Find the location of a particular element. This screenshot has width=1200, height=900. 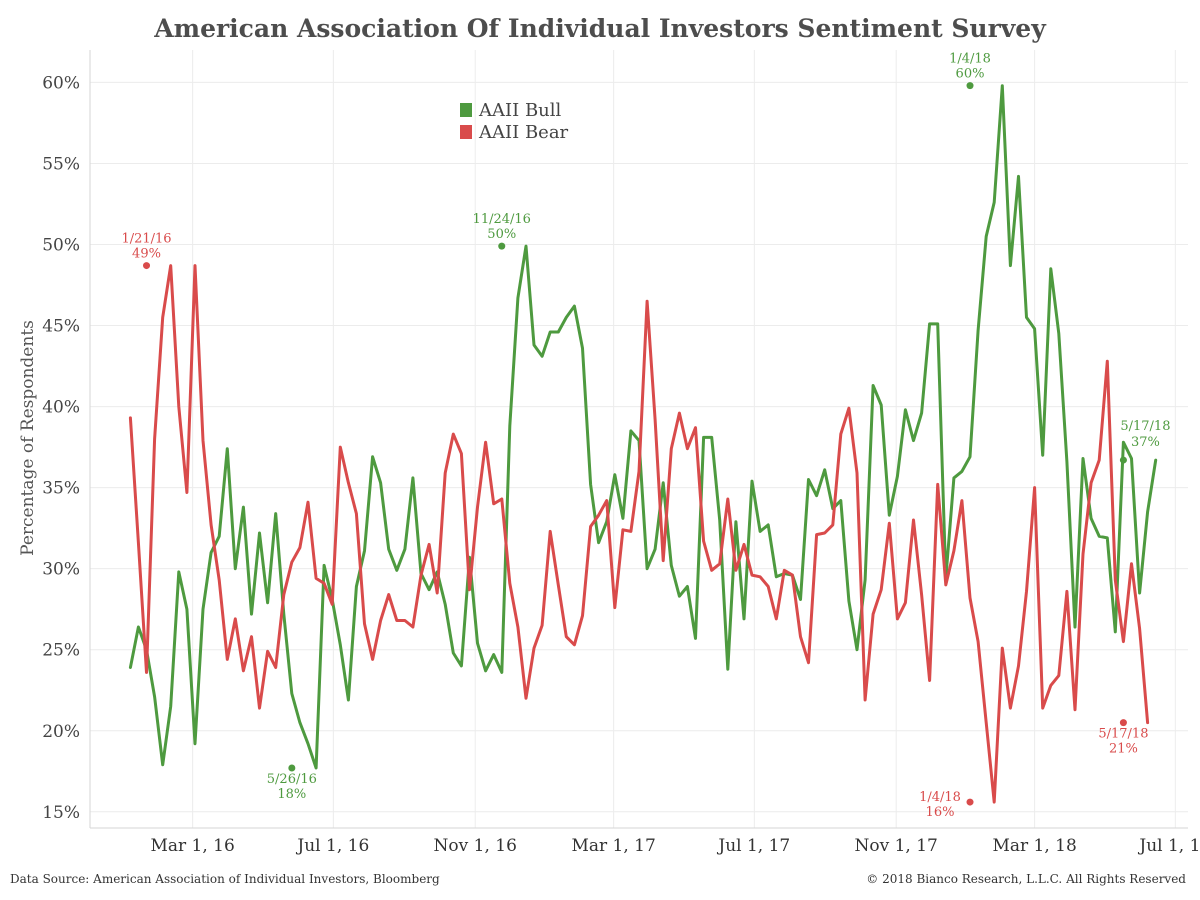

legend-label: AAII Bull is located at coordinates (520, 110).